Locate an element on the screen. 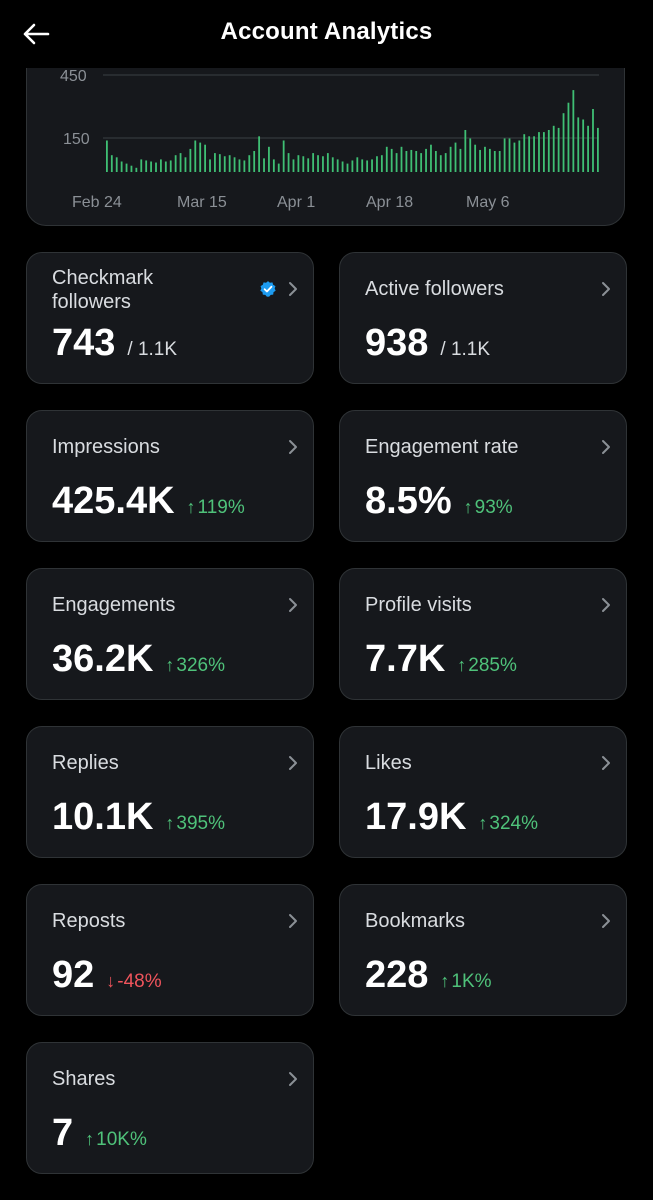  card-impressions: Impressions 425.4K ↑ 119% is located at coordinates (170, 476).